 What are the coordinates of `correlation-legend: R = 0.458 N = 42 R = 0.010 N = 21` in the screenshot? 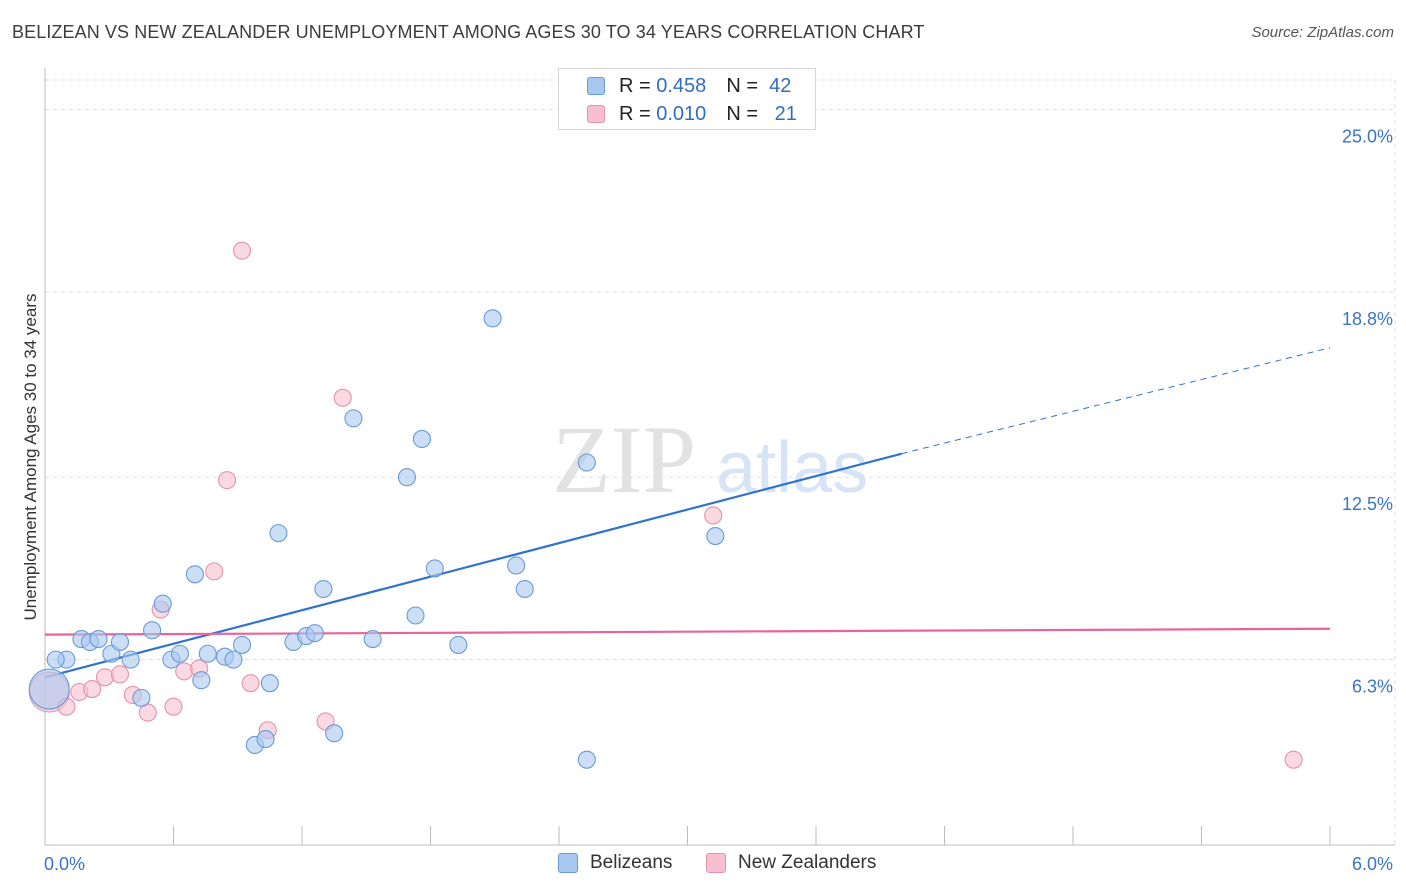 It's located at (687, 99).